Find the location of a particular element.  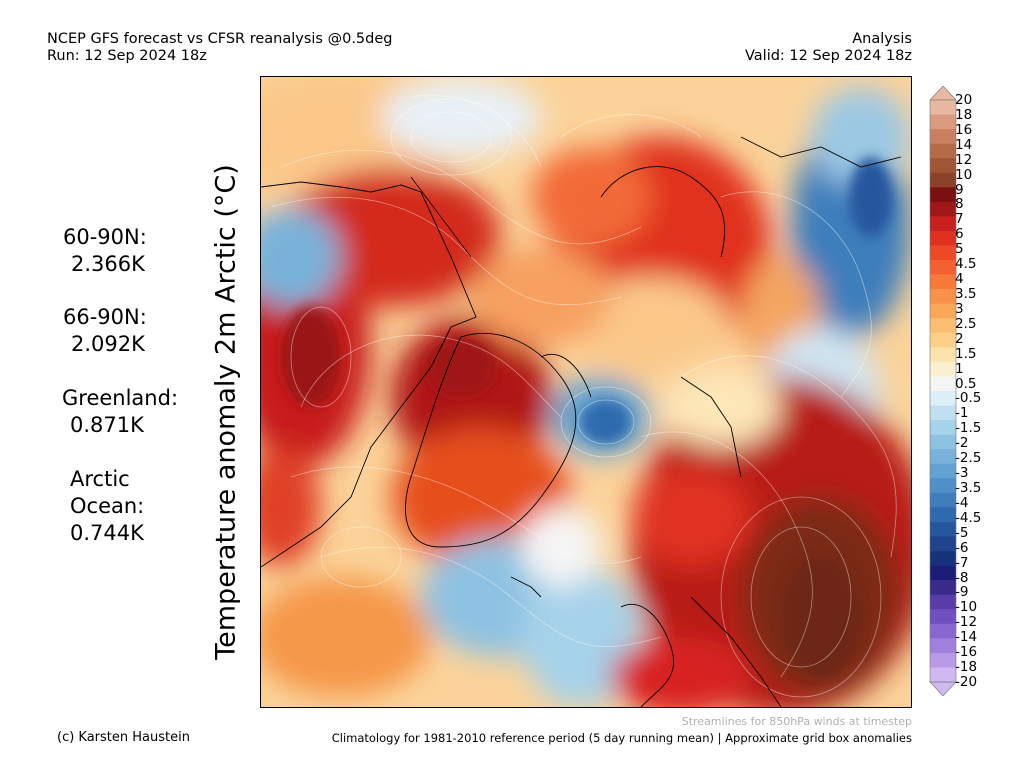

stat-arctic-ocean: Arctic Ocean: 0.744K is located at coordinates (107, 506).